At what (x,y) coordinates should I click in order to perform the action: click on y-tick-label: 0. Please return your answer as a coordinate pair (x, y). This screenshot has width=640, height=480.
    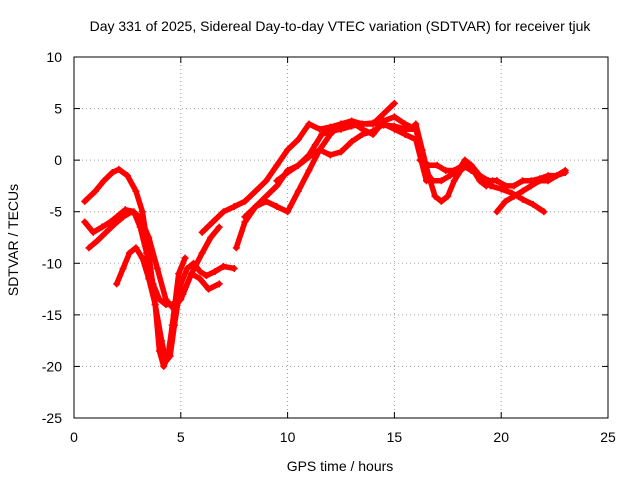
    Looking at the image, I should click on (58, 160).